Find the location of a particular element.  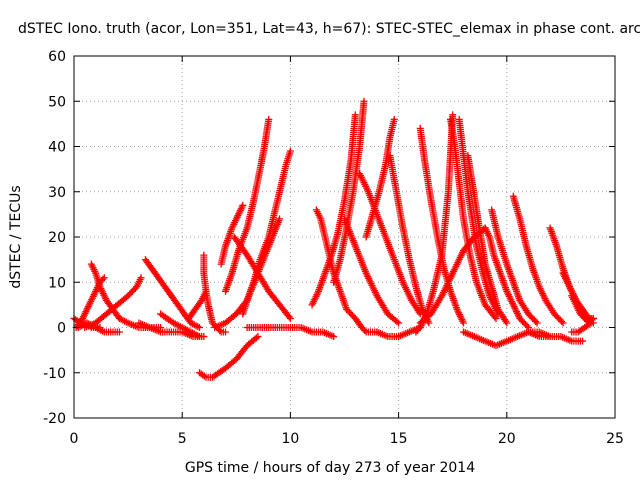

y-tick-label: 50 is located at coordinates (57, 102).